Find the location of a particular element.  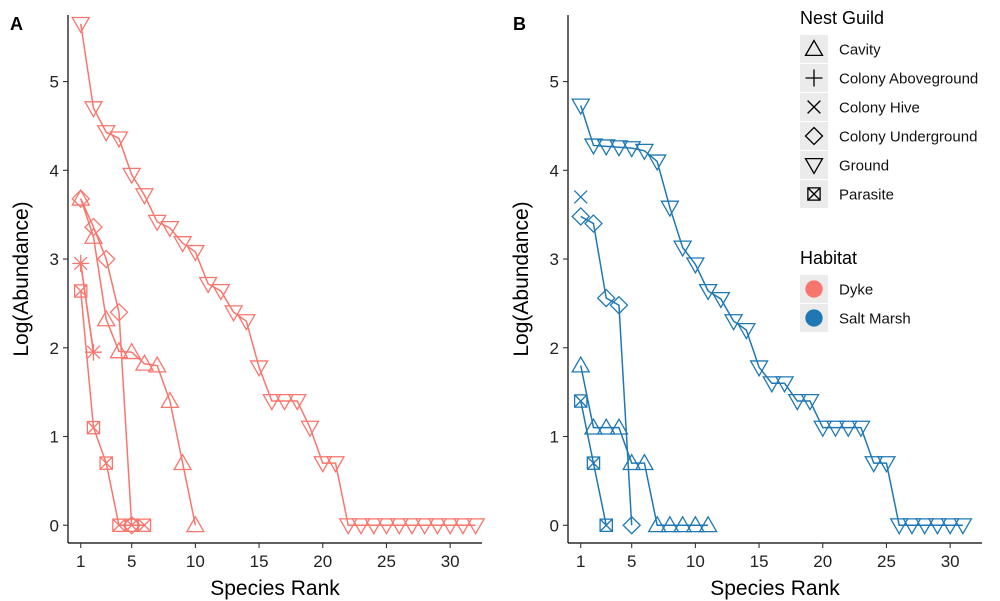

y-axis-title: Log(Abundance) is located at coordinates (521, 278).